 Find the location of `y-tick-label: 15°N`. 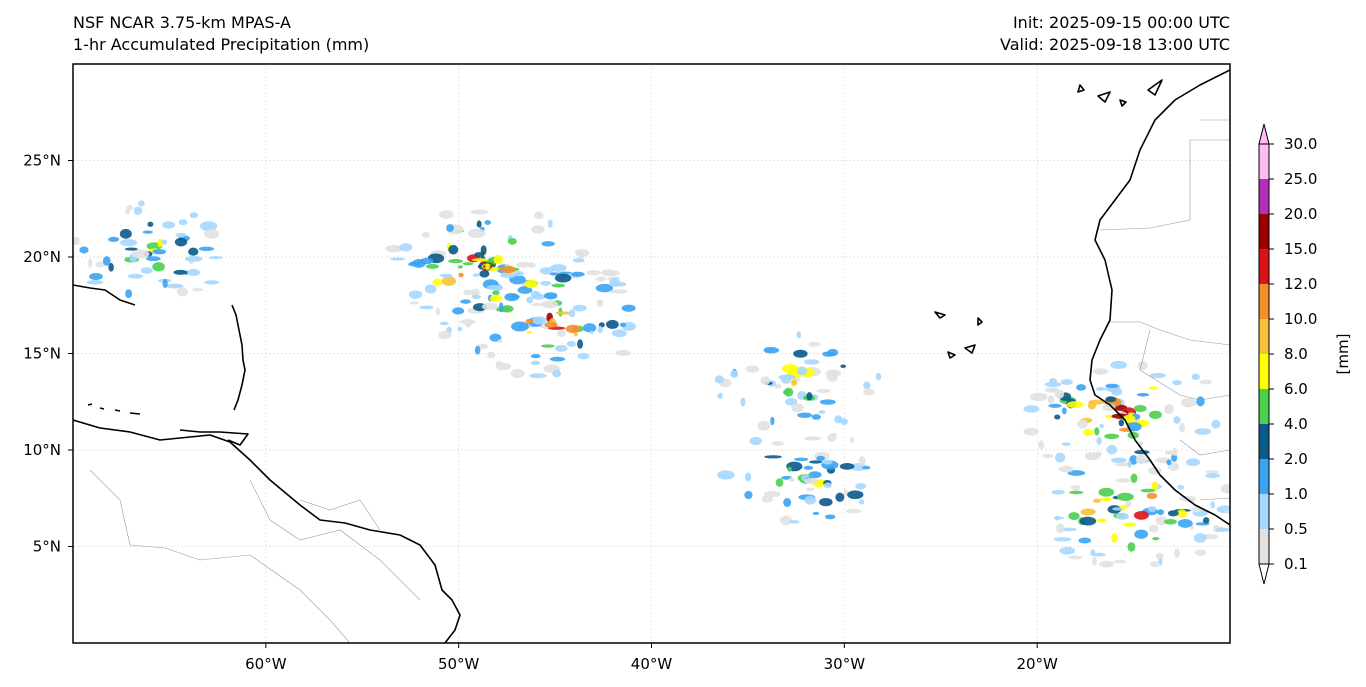

y-tick-label: 15°N is located at coordinates (42, 354).